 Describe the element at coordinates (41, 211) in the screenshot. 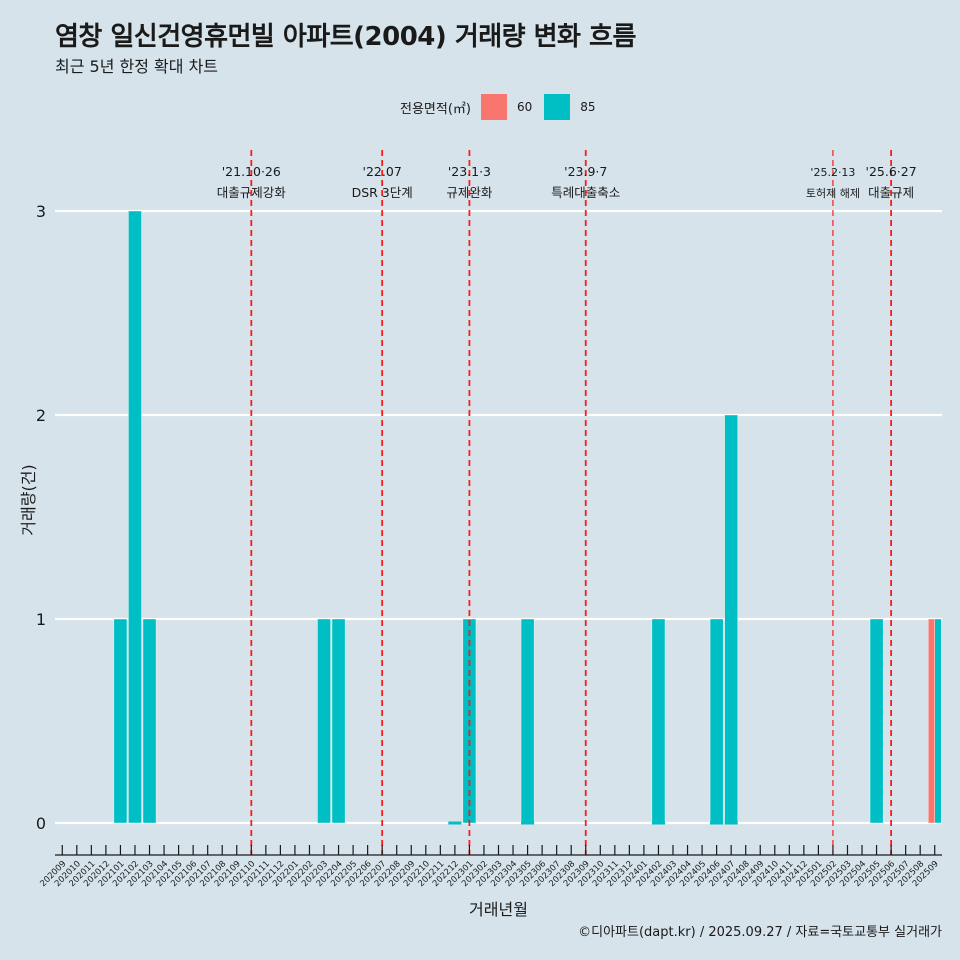

I see `y-tick-label: 3` at that location.